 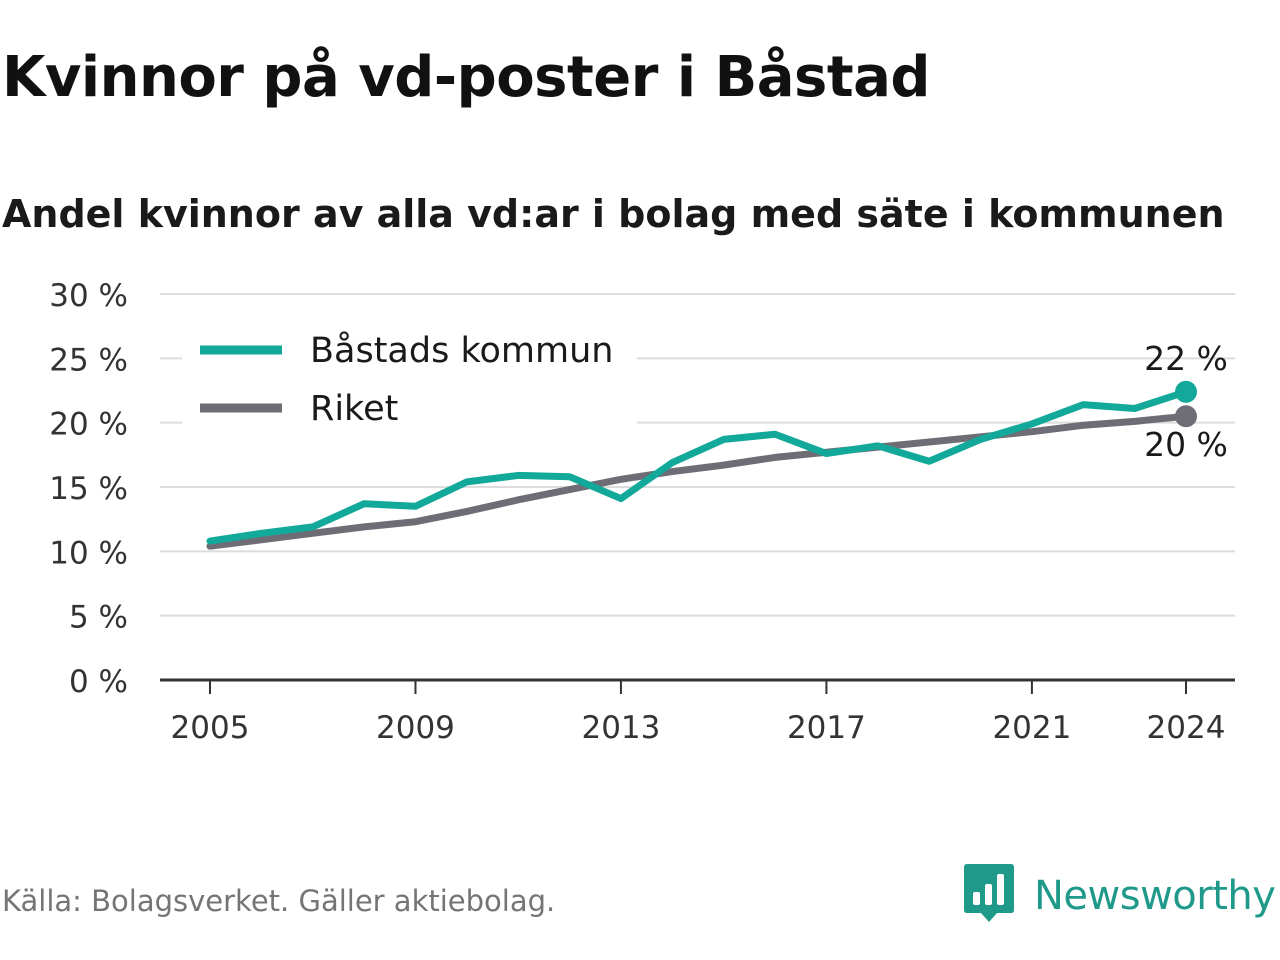 What do you see at coordinates (88, 360) in the screenshot?
I see `y-tick-label: 25 %` at bounding box center [88, 360].